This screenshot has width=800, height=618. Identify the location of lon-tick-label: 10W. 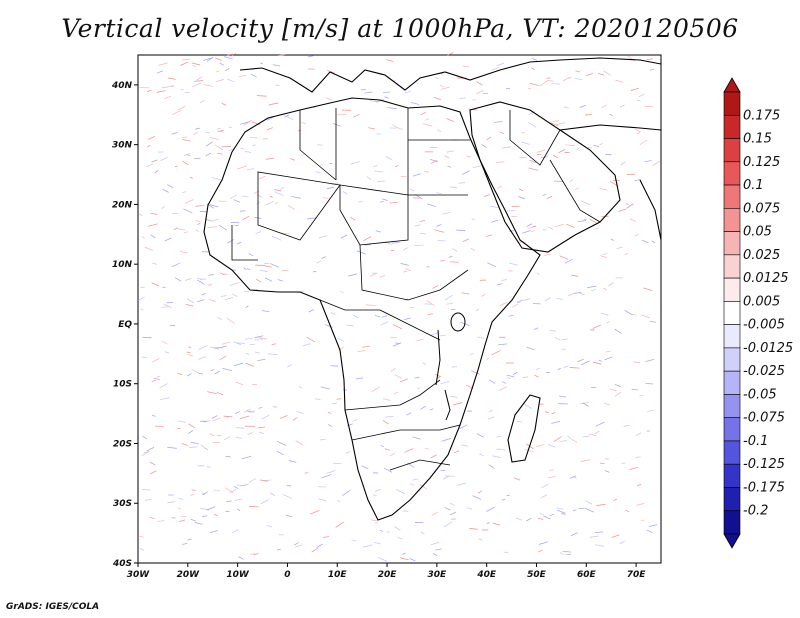
(238, 575).